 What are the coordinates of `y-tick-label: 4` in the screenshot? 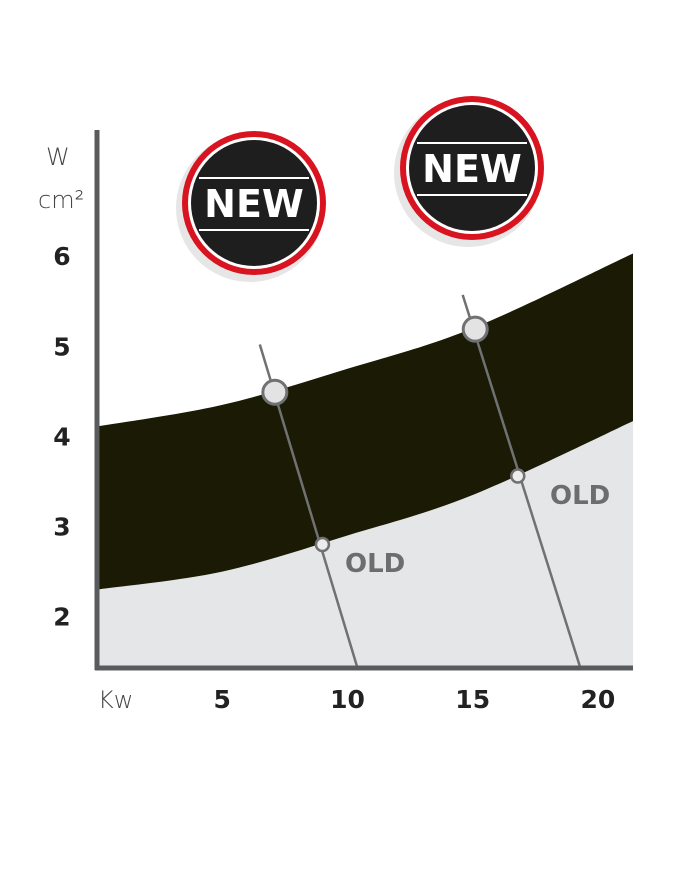 It's located at (61, 436).